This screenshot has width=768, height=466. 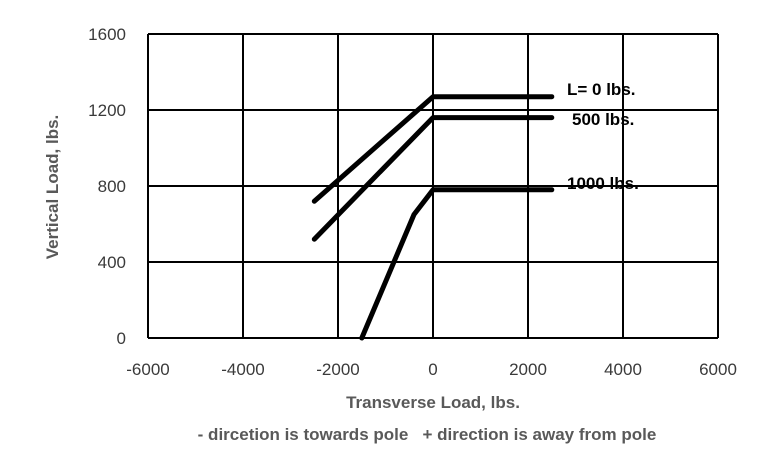 I want to click on x-tick-label: 6000, so click(x=718, y=369).